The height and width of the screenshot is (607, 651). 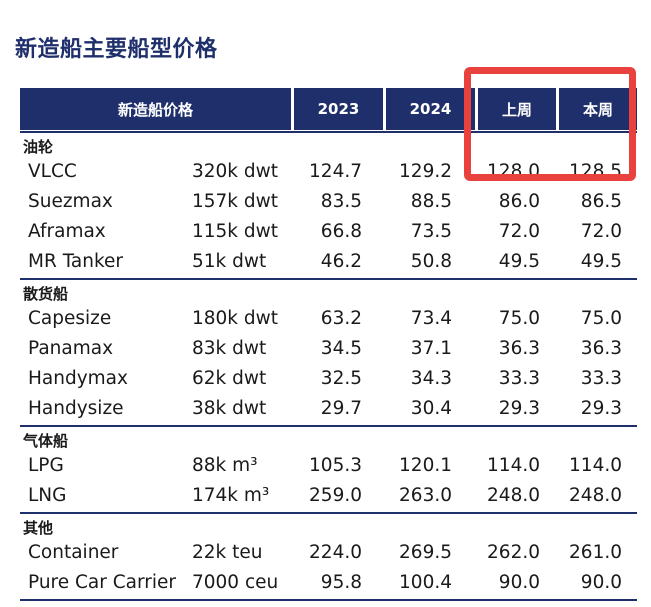 I want to click on ship-type: VLCC, so click(x=52, y=171).